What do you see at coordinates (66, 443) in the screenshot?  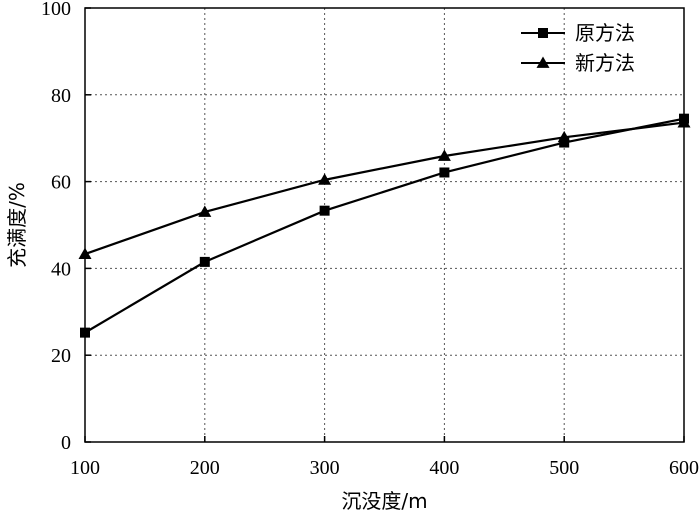 I see `y-tick-label: 0` at bounding box center [66, 443].